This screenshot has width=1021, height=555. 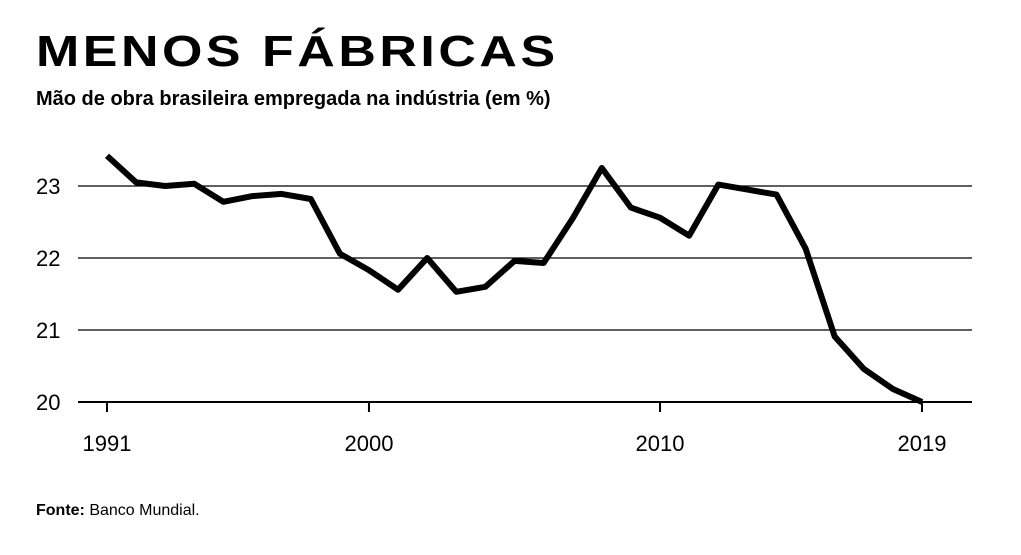 I want to click on data-point-1997, so click(x=282, y=194).